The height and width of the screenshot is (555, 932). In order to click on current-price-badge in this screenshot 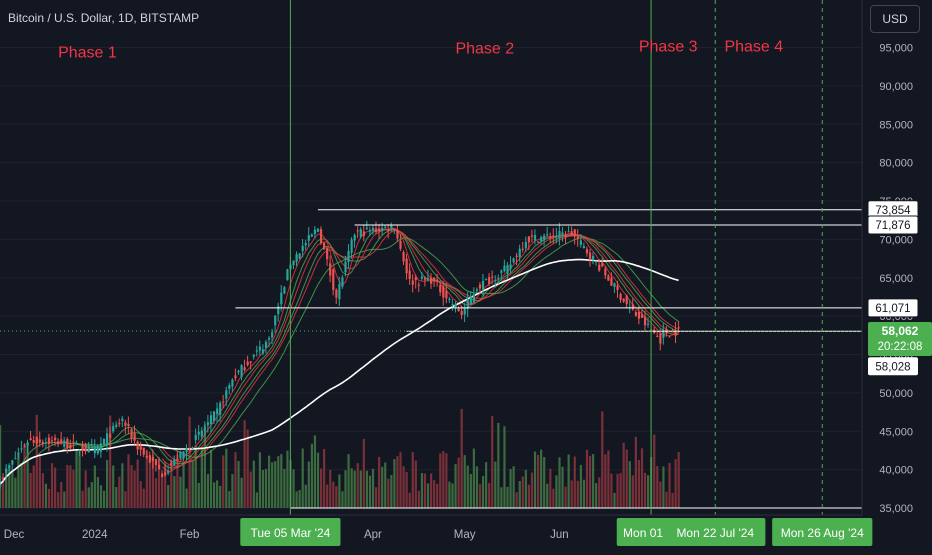, I will do `click(900, 339)`.